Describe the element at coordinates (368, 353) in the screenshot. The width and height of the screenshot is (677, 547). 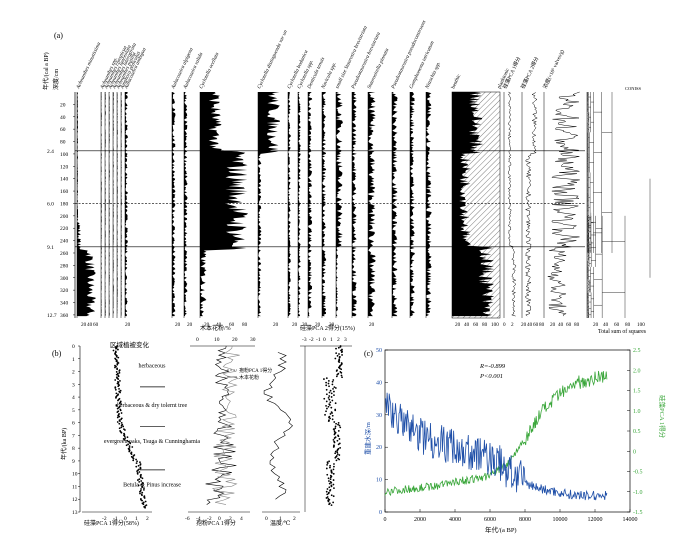
I see `panel-c-label: (c)` at that location.